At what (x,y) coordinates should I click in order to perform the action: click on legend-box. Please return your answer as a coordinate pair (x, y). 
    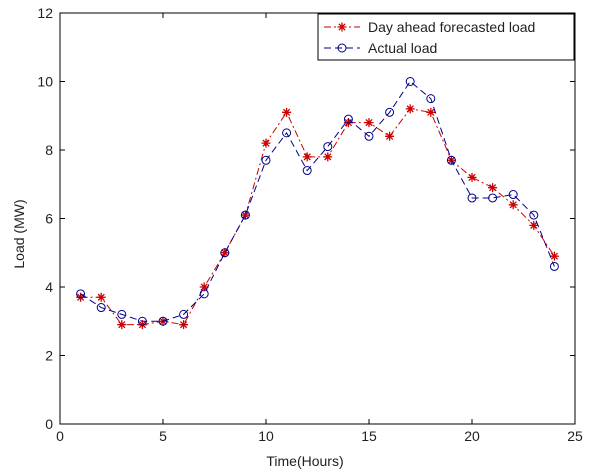
    Looking at the image, I should click on (446, 37).